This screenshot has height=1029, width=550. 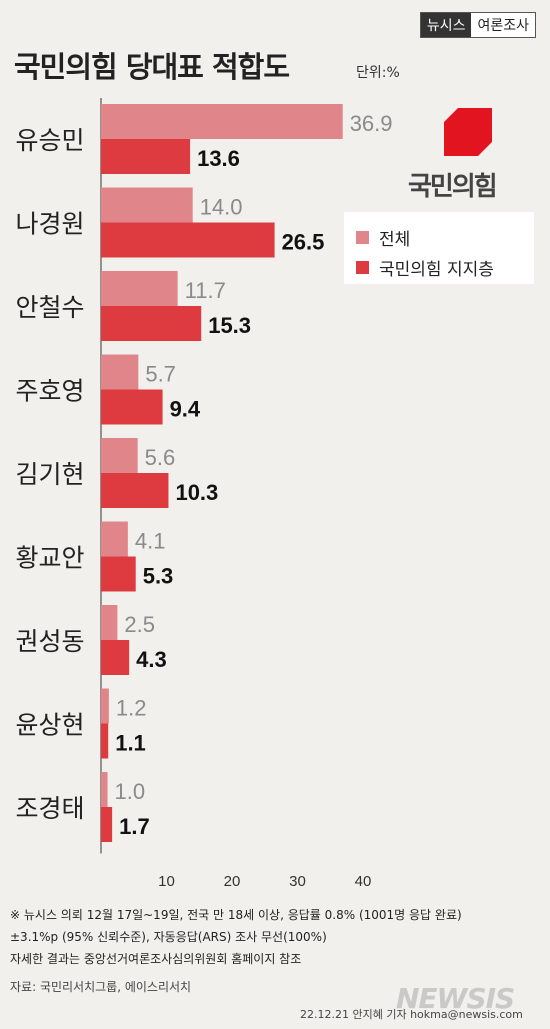 What do you see at coordinates (139, 624) in the screenshot?
I see `value-label-overall: 2.5` at bounding box center [139, 624].